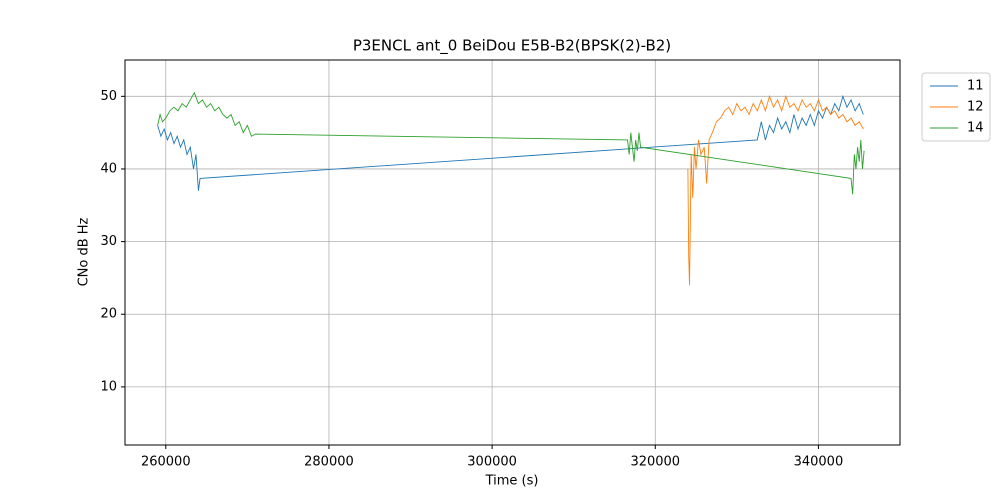  I want to click on y-tick-label: 30, so click(108, 241).